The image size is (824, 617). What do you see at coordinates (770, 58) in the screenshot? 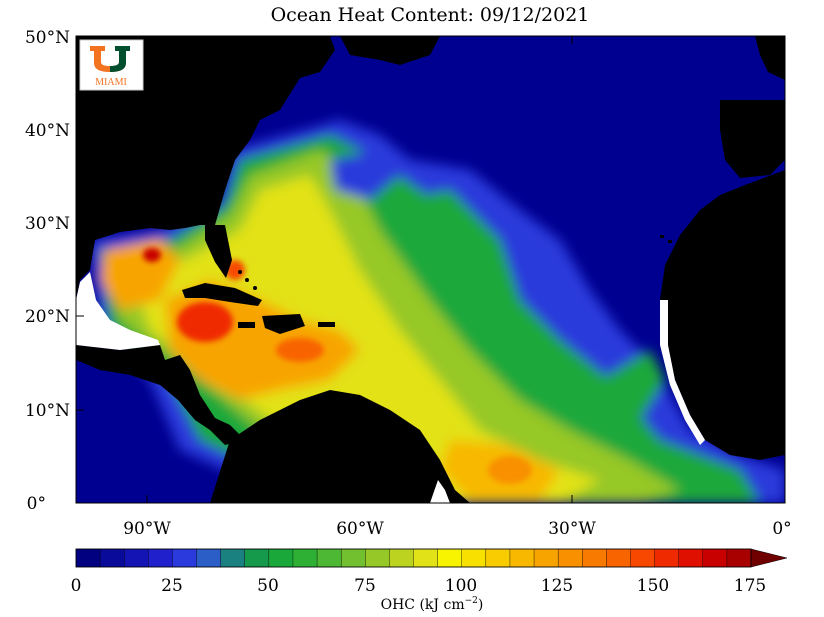
I see `uk-land` at bounding box center [770, 58].